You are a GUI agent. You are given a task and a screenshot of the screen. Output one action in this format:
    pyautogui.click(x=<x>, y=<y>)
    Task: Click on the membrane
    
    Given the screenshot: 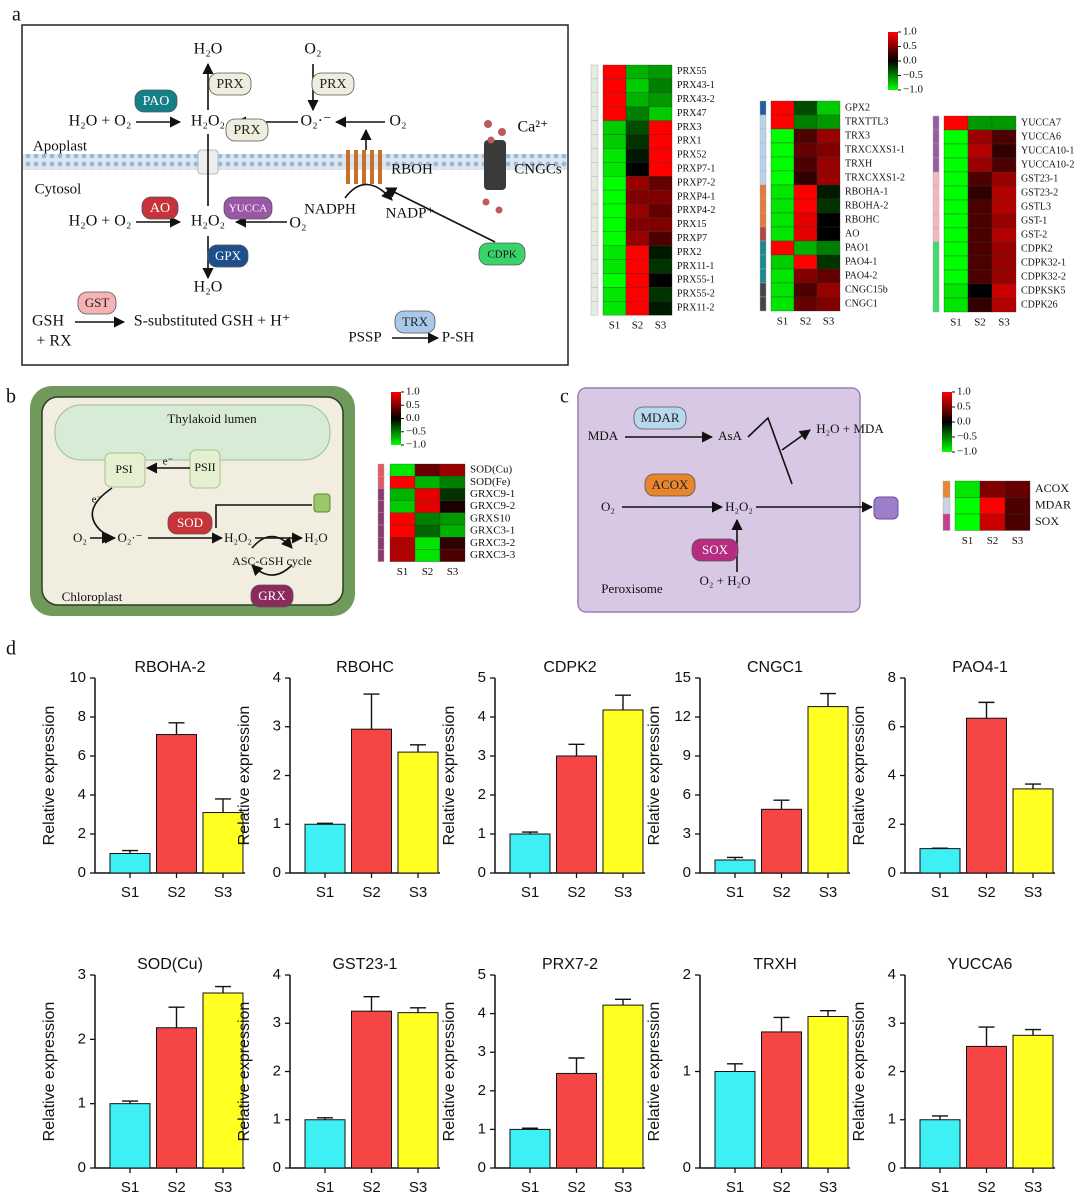 What is the action you would take?
    pyautogui.click(x=295, y=162)
    